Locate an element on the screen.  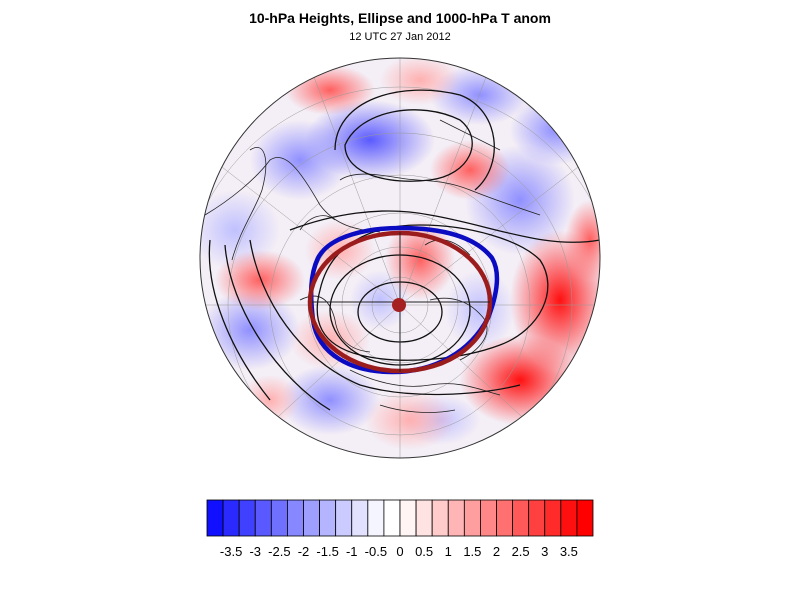
colorbar-tick-label: -2.5 is located at coordinates (279, 551).